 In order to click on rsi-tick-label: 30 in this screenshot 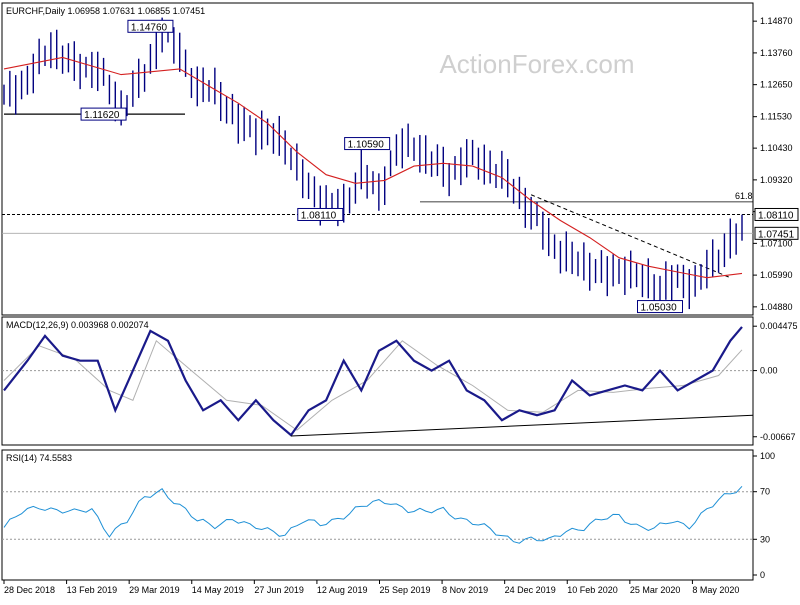, I will do `click(765, 539)`.